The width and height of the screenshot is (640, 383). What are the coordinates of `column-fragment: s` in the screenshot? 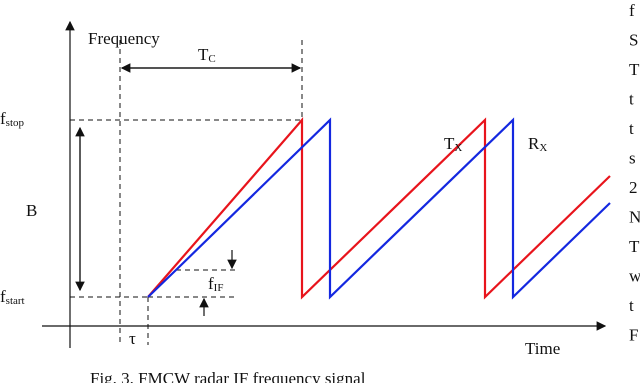 It's located at (632, 157).